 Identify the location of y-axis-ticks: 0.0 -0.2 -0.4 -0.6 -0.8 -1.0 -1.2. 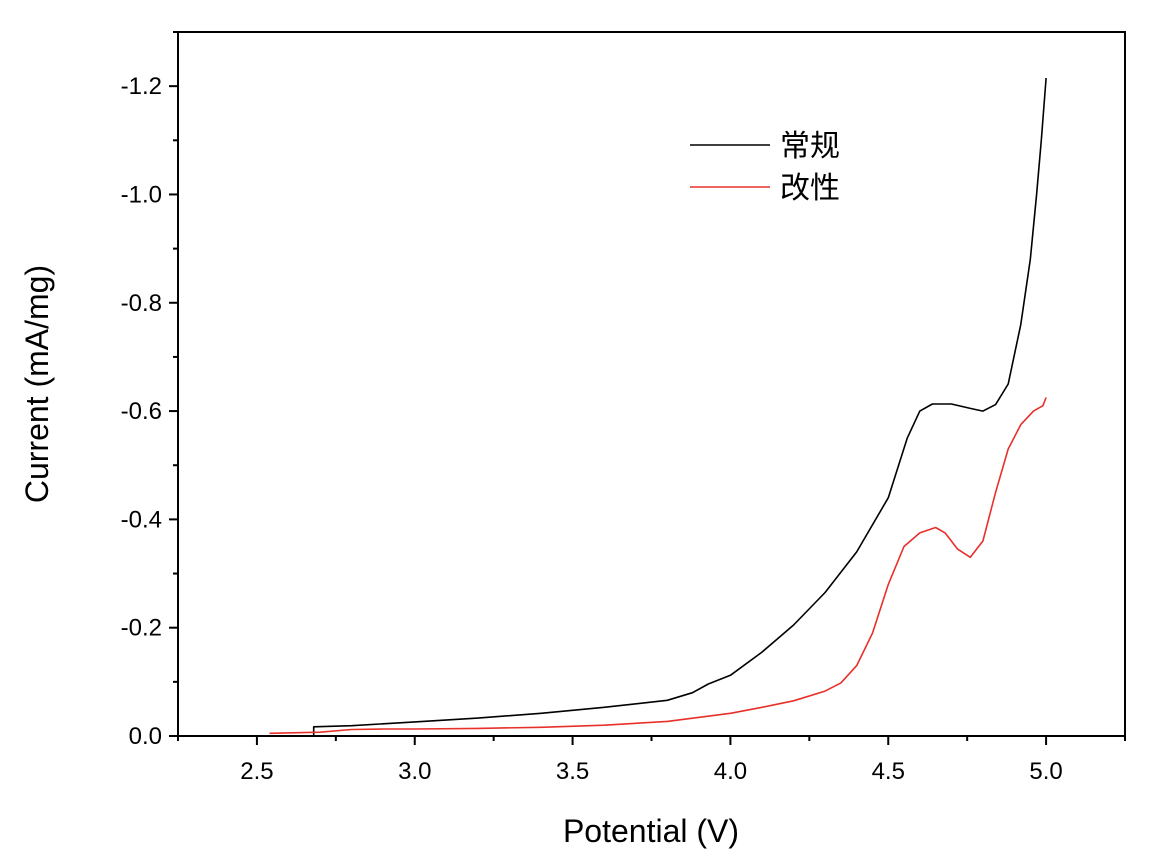
(149, 390).